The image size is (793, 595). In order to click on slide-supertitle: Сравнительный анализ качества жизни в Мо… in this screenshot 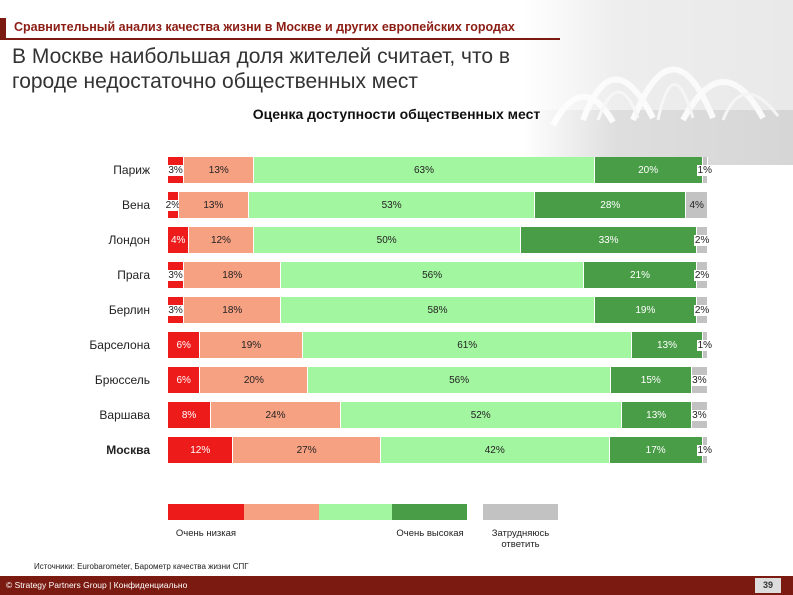, I will do `click(264, 27)`.